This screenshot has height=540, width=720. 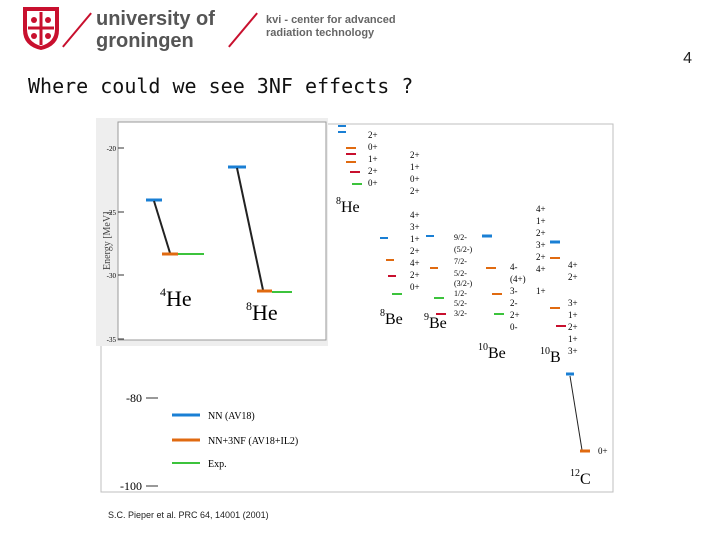 What do you see at coordinates (460, 313) in the screenshot?
I see `svg-text: 3/2-` at bounding box center [460, 313].